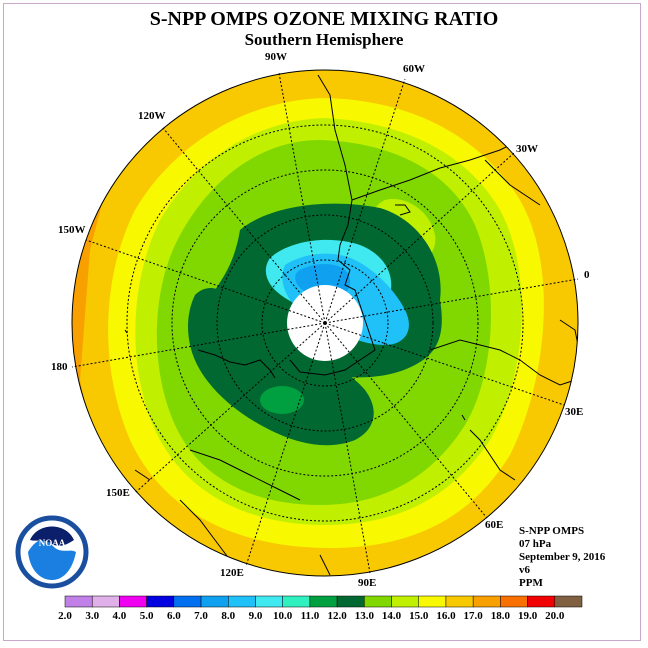 This screenshot has width=648, height=648. What do you see at coordinates (474, 616) in the screenshot?
I see `colorbar-tick-label: 17.0` at bounding box center [474, 616].